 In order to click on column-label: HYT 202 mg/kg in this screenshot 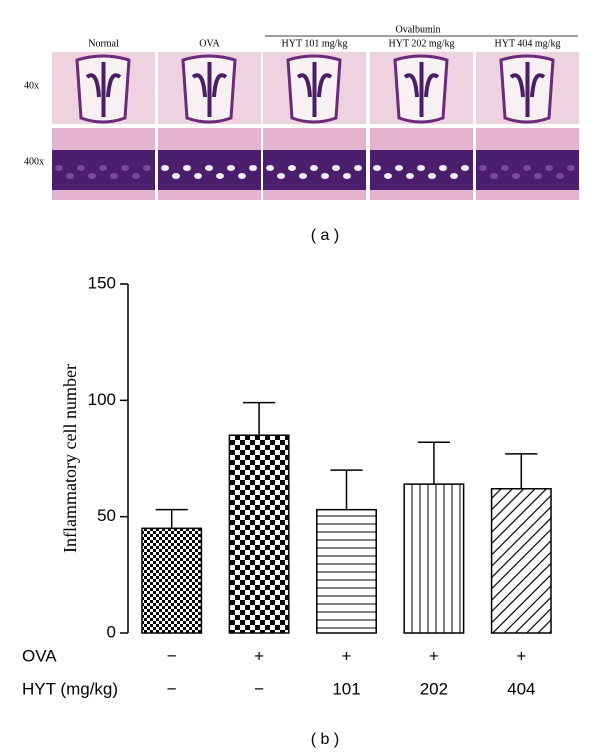, I will do `click(422, 43)`.